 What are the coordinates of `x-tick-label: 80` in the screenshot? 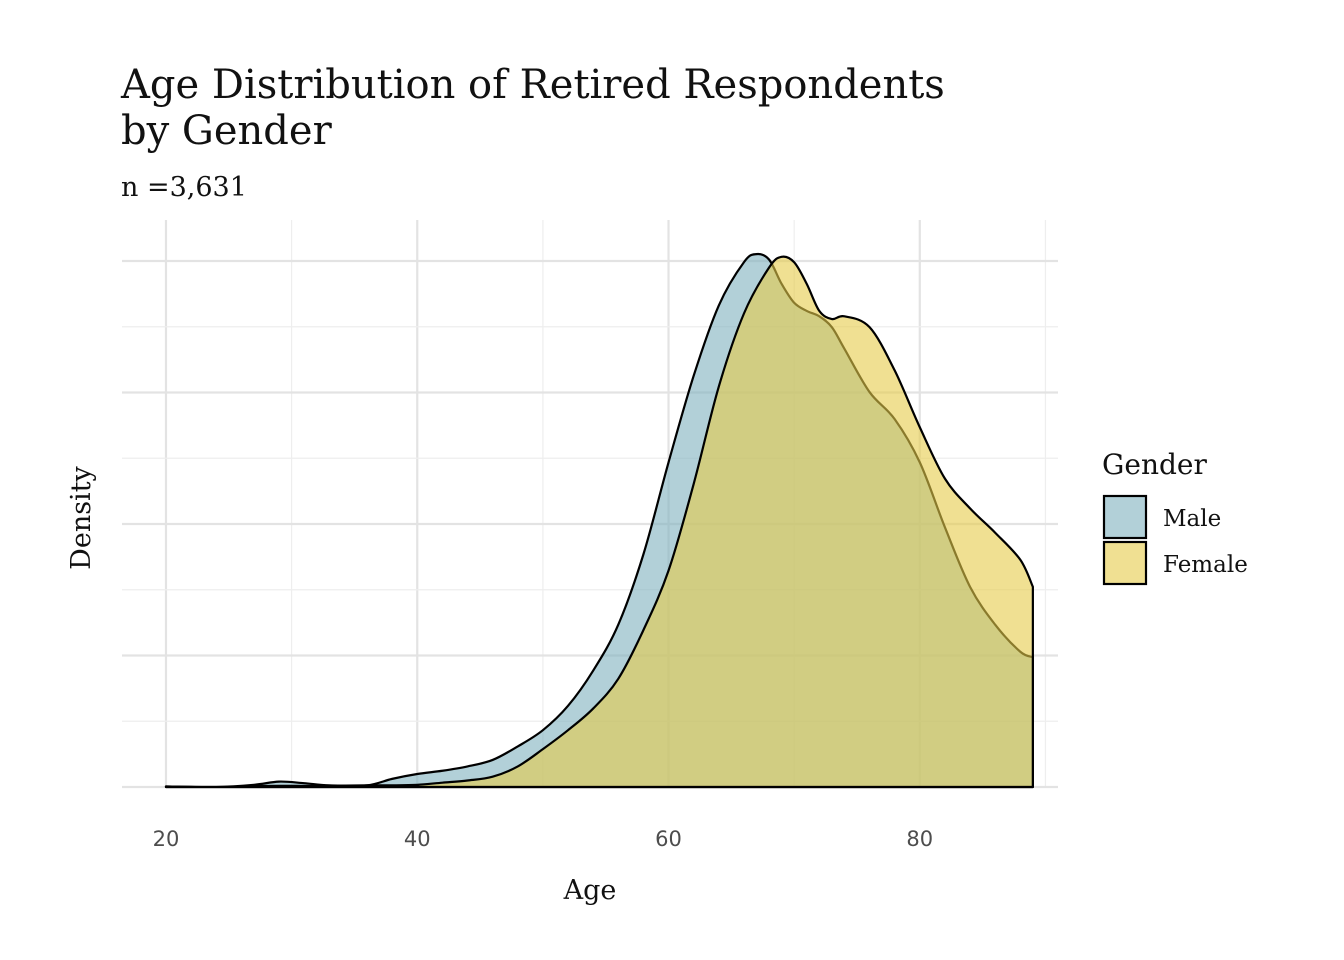 It's located at (919, 839).